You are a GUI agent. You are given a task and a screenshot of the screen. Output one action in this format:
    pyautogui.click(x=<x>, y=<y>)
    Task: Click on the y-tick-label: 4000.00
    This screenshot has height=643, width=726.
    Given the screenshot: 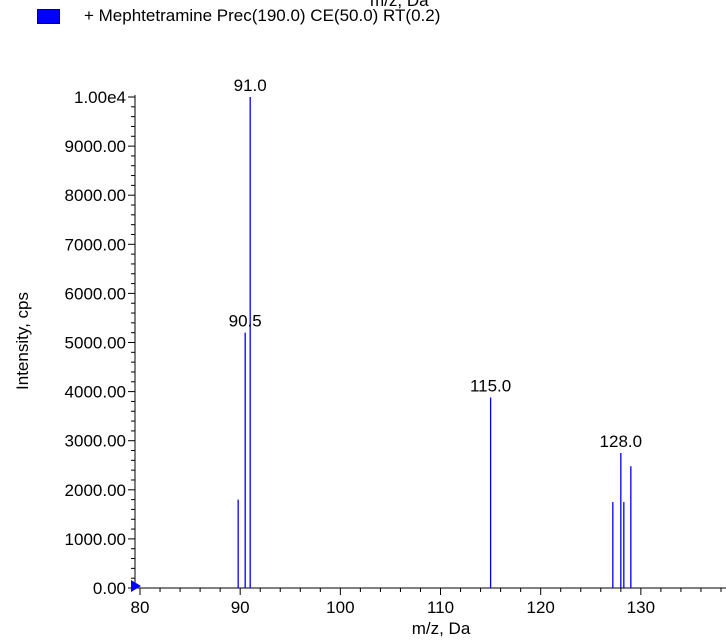 What is the action you would take?
    pyautogui.click(x=95, y=392)
    